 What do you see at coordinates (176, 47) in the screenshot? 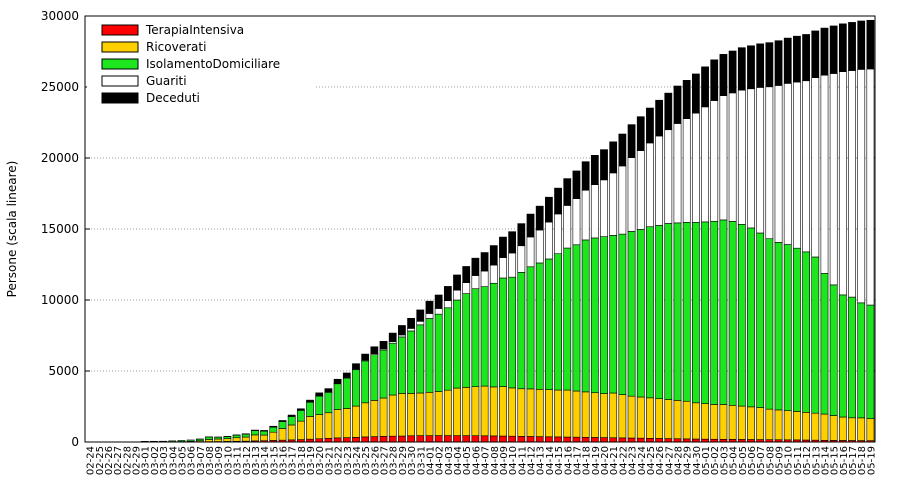
I see `legend-label: Ricoverati` at bounding box center [176, 47].